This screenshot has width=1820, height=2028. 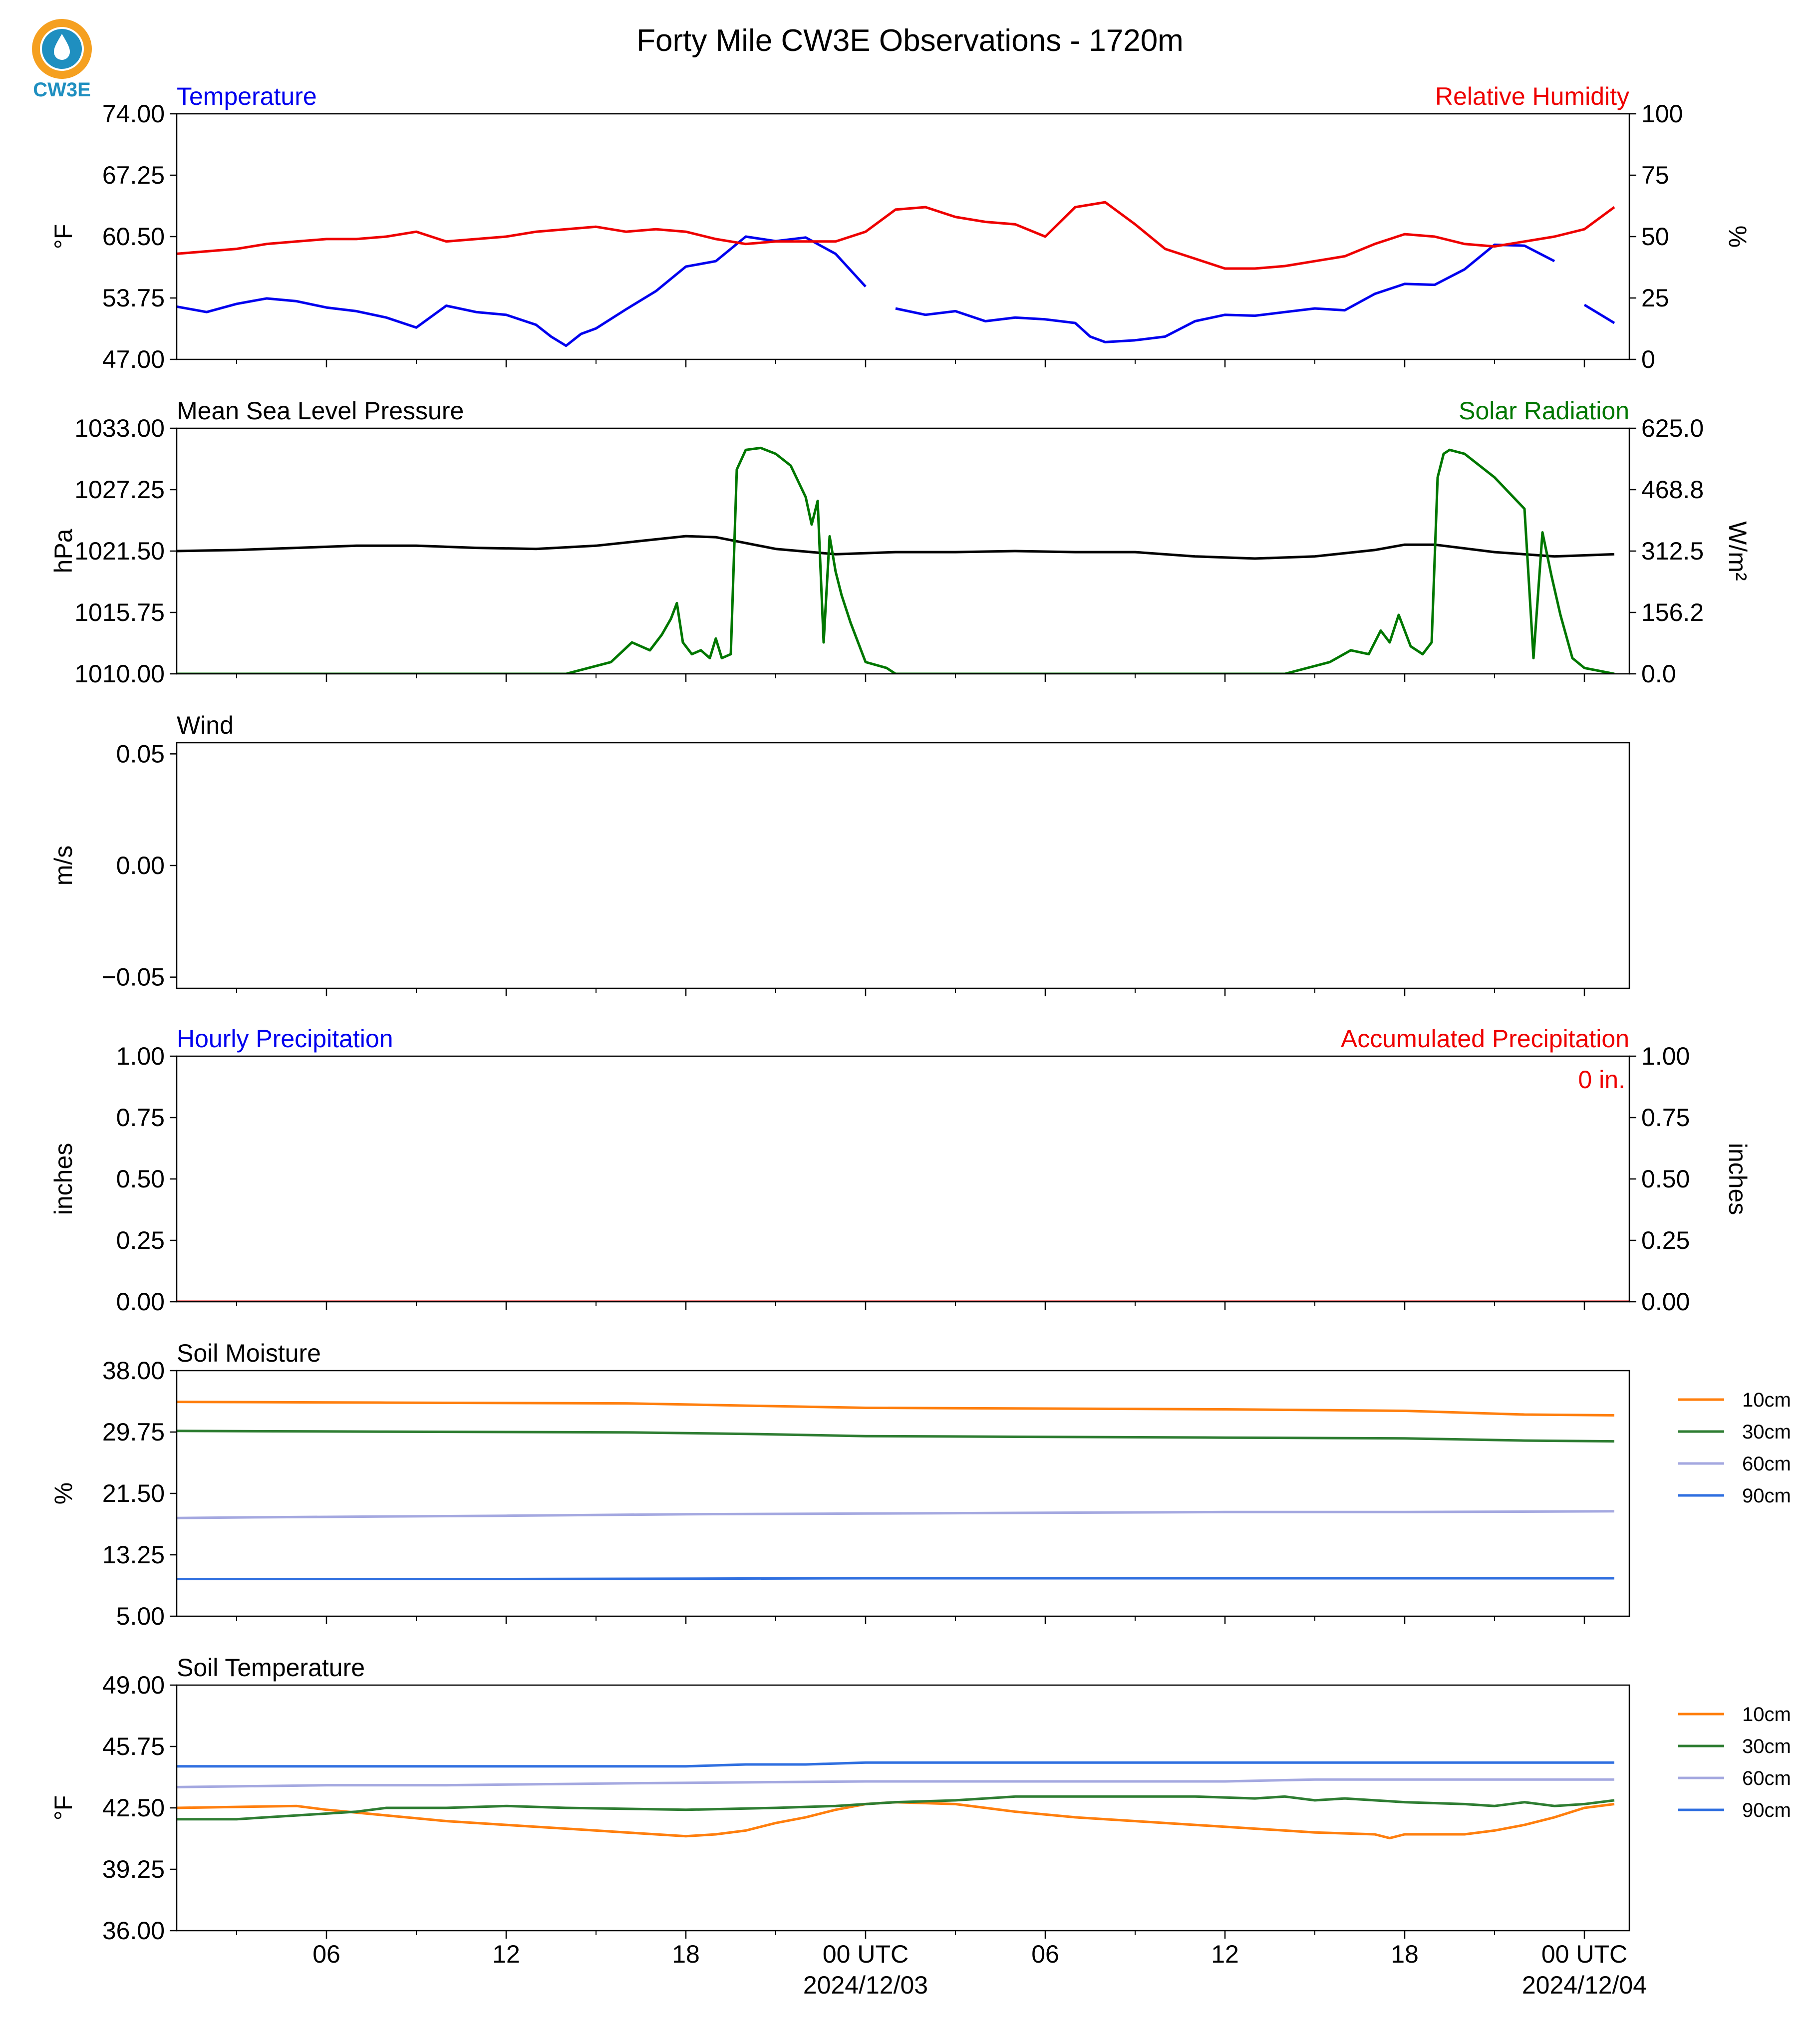 What do you see at coordinates (1665, 1179) in the screenshot?
I see `precip-ytick-right-label: 0.50` at bounding box center [1665, 1179].